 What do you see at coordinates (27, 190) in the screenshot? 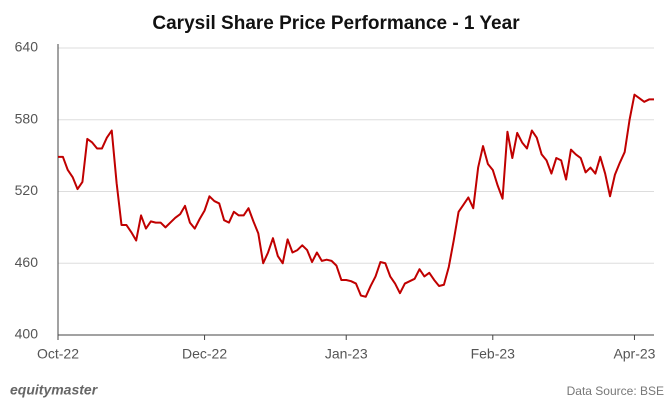
I see `y-tick-label: 520` at bounding box center [27, 190].